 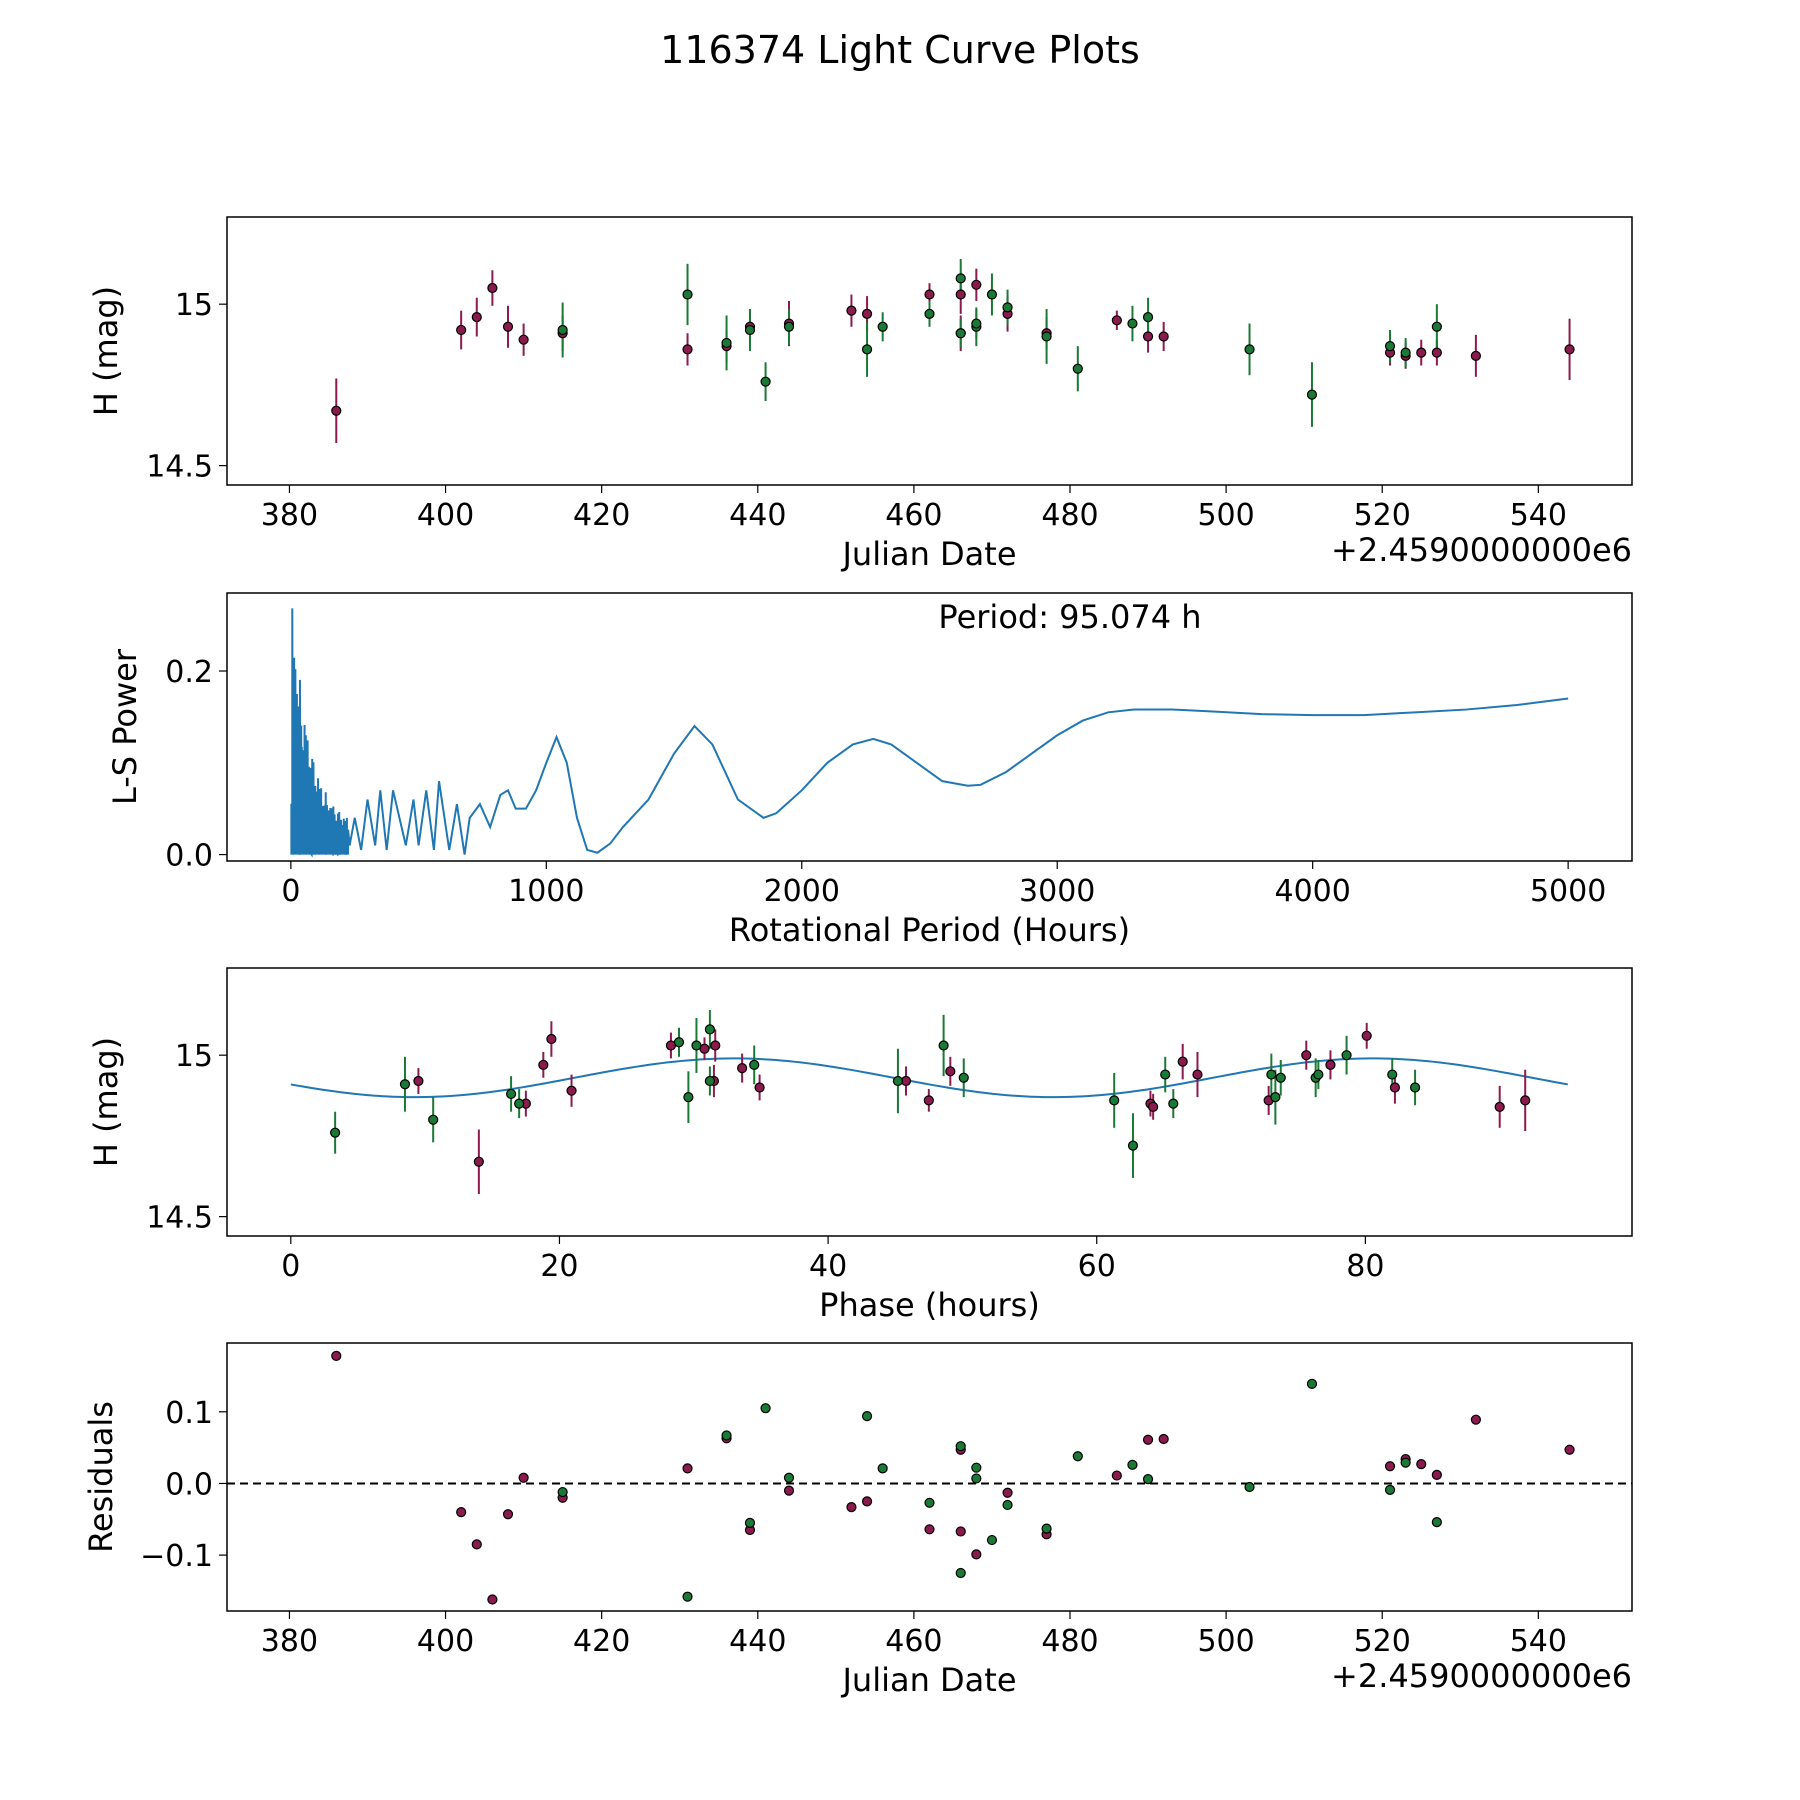 What do you see at coordinates (828, 1266) in the screenshot?
I see `x-tick-label: 40` at bounding box center [828, 1266].